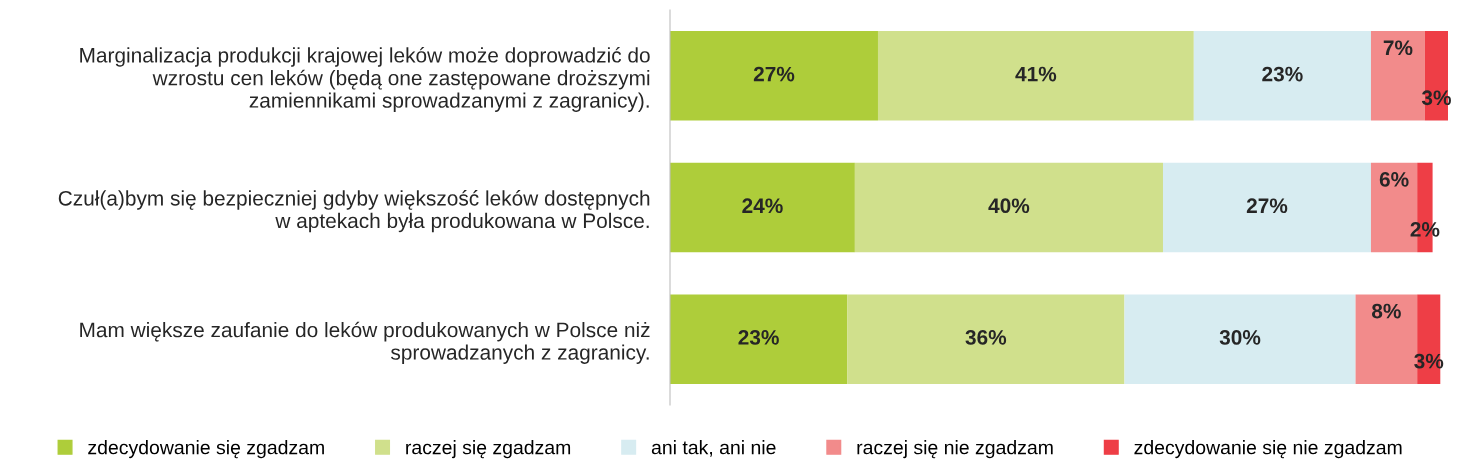  I want to click on legend-label: zdecydowanie się nie zgadzam, so click(1268, 449).